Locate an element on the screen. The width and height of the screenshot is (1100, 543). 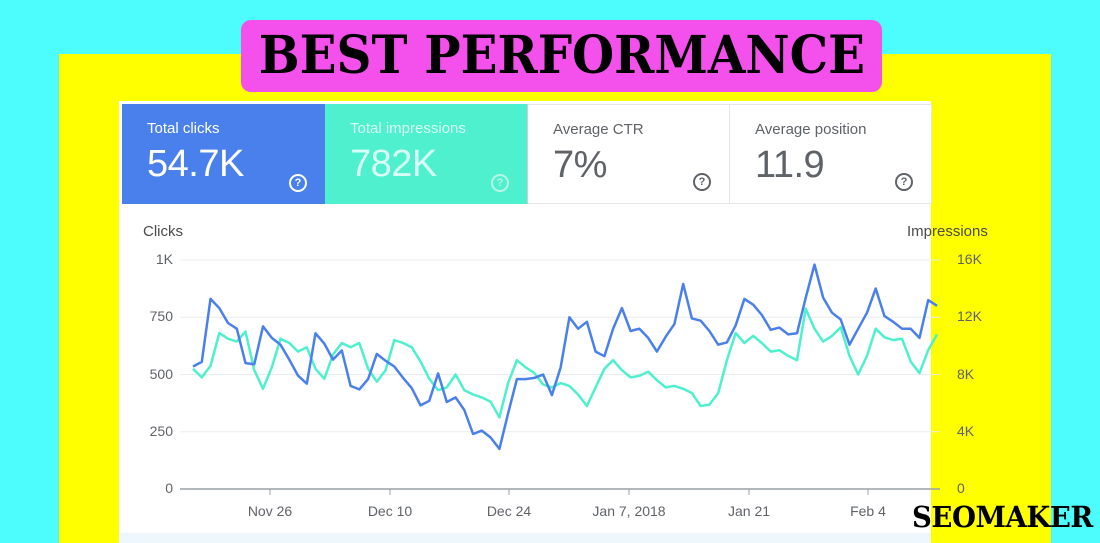
metric-label: Average position is located at coordinates (811, 129).